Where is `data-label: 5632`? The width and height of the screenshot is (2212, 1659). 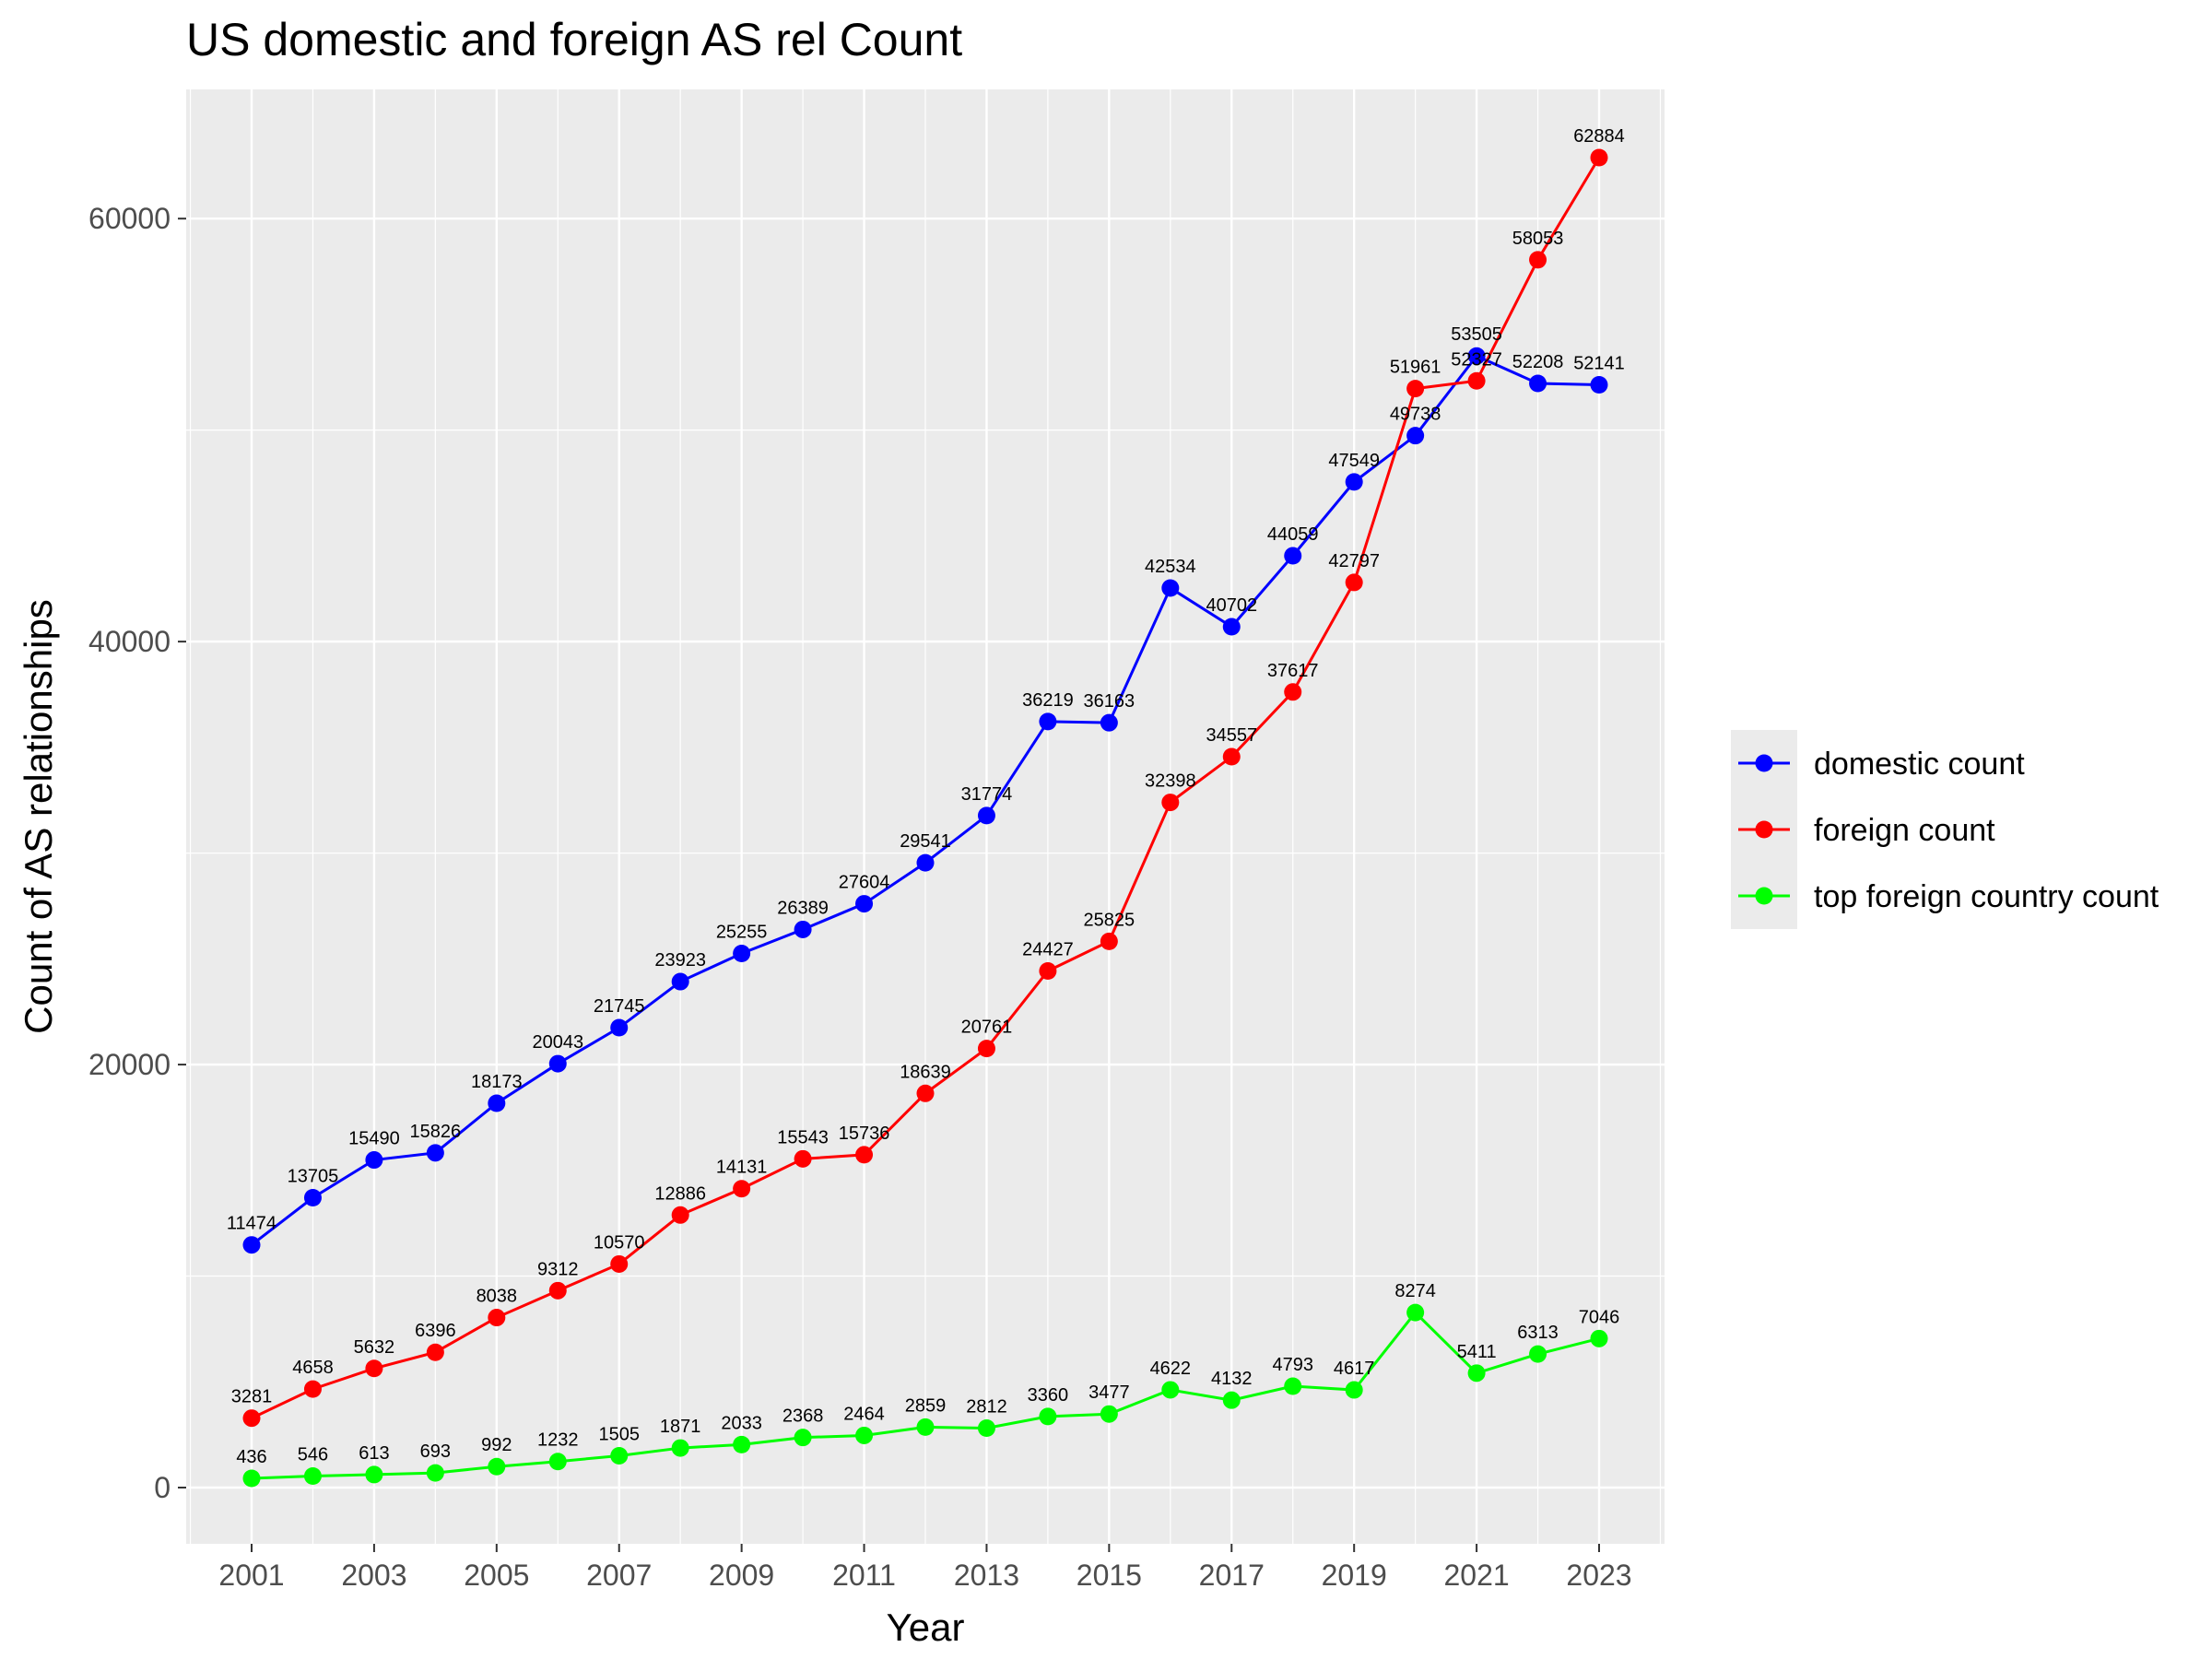
data-label: 5632 is located at coordinates (374, 1347).